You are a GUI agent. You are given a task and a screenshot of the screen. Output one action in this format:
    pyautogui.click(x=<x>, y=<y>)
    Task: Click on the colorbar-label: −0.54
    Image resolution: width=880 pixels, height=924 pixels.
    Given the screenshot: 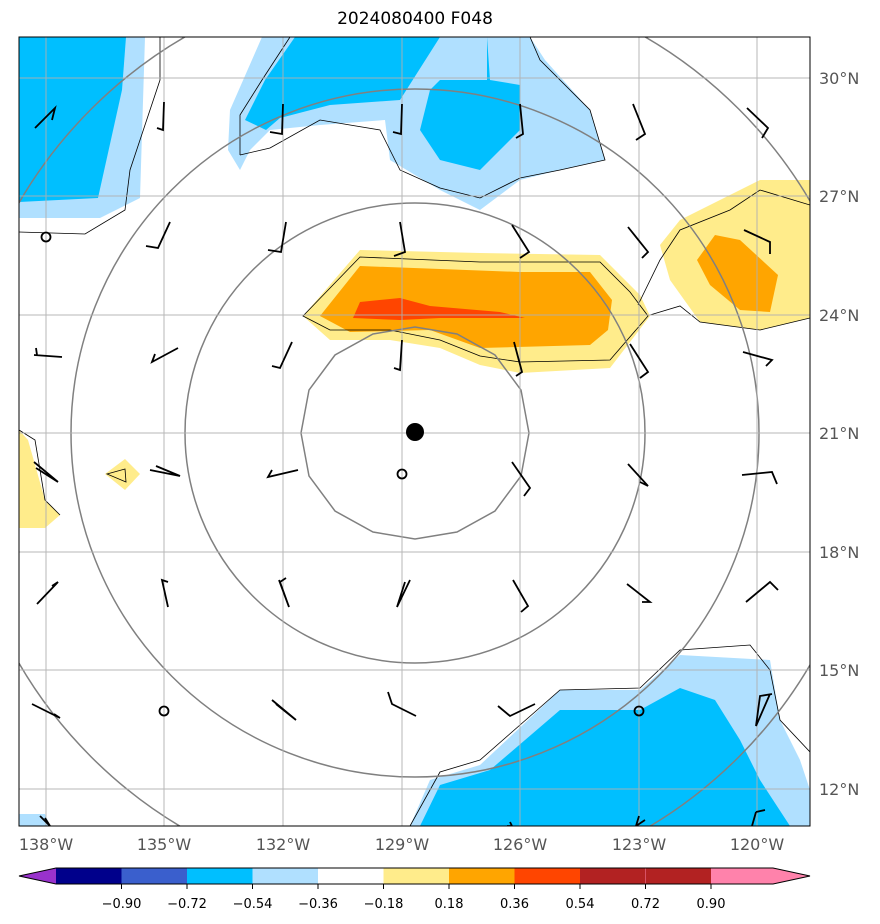 What is the action you would take?
    pyautogui.click(x=253, y=904)
    